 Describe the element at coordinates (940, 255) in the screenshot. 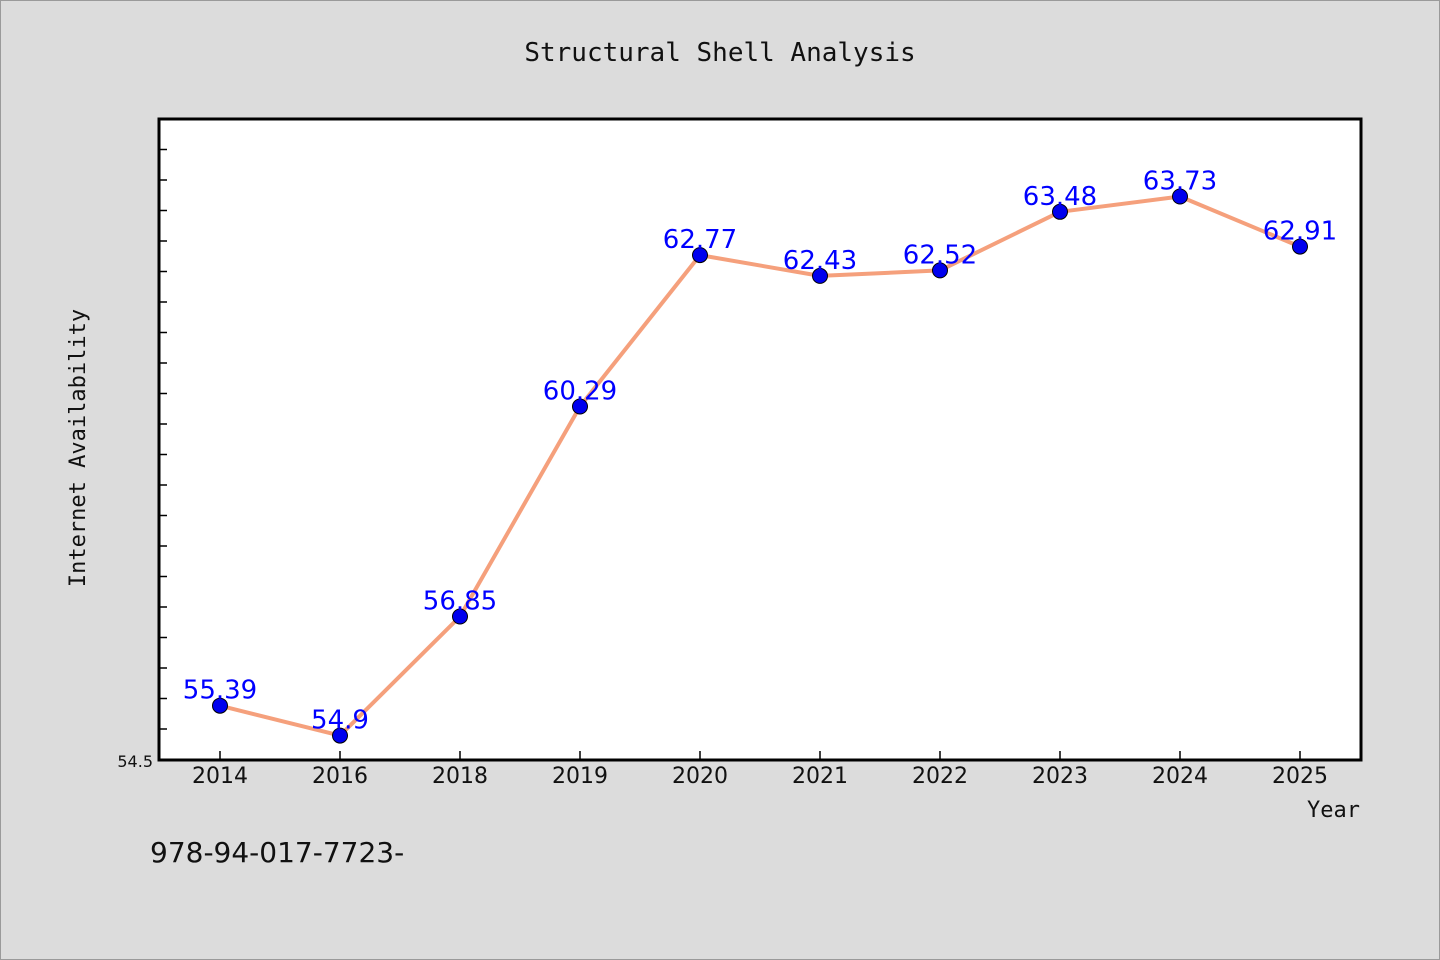

I see `data-label: 62.52` at that location.